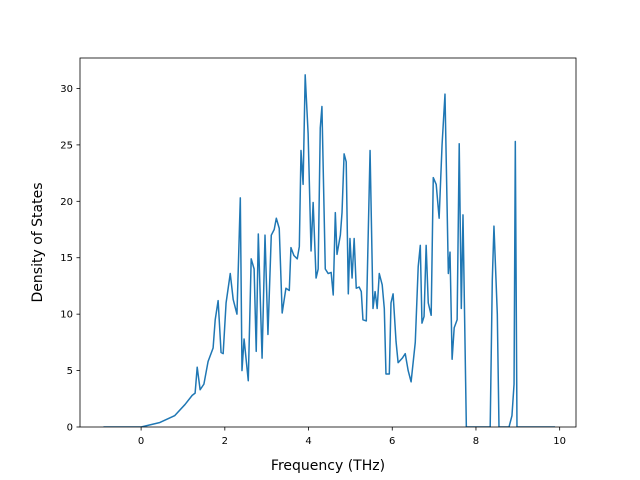 The height and width of the screenshot is (480, 640). I want to click on y-tick-label: 15, so click(66, 258).